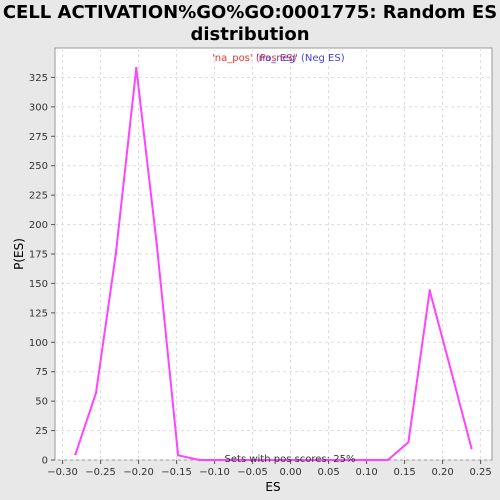 Image resolution: width=500 pixels, height=500 pixels. What do you see at coordinates (214, 472) in the screenshot?
I see `x-tick-label: −0.10` at bounding box center [214, 472].